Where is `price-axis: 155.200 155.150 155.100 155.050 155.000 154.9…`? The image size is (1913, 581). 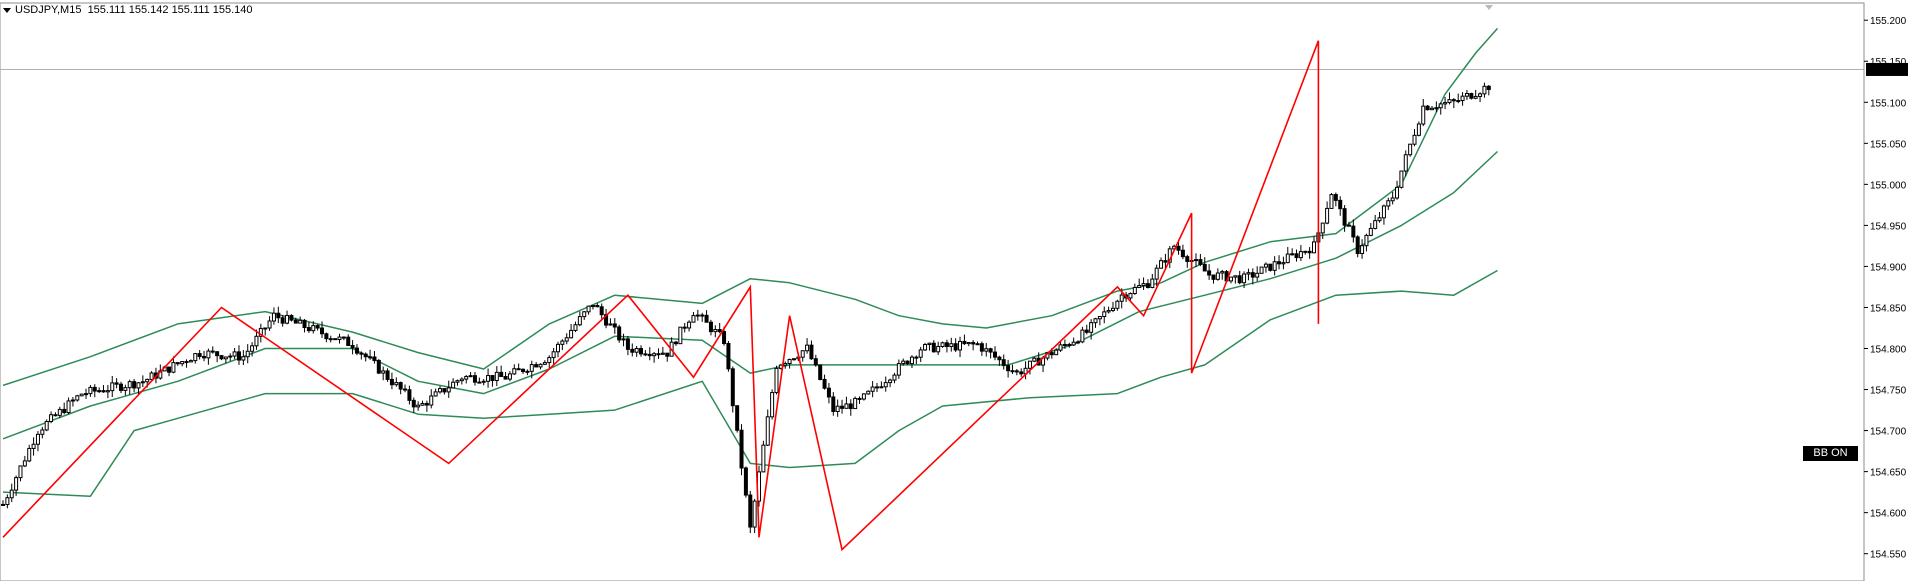
price-axis: 155.200 155.150 155.100 155.050 155.000 154.9… is located at coordinates (1885, 292).